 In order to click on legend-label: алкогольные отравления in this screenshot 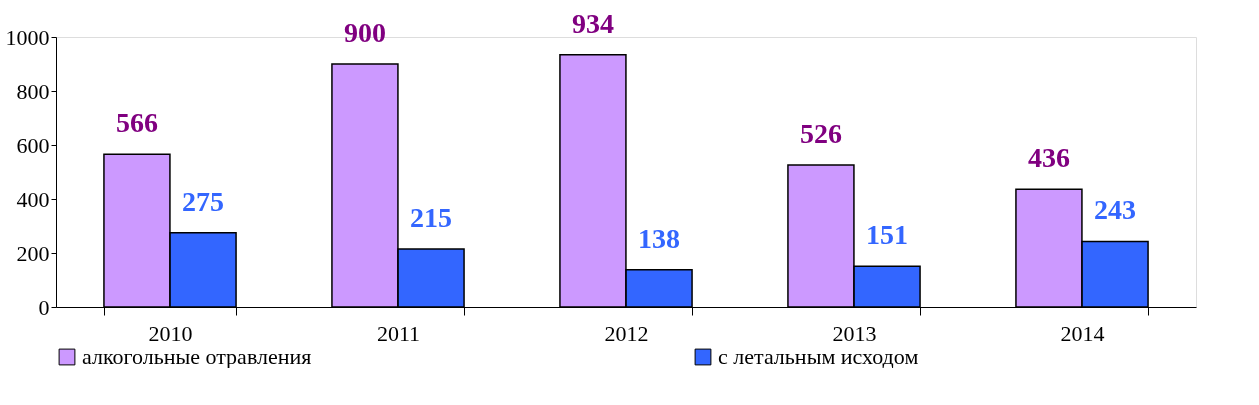, I will do `click(197, 356)`.